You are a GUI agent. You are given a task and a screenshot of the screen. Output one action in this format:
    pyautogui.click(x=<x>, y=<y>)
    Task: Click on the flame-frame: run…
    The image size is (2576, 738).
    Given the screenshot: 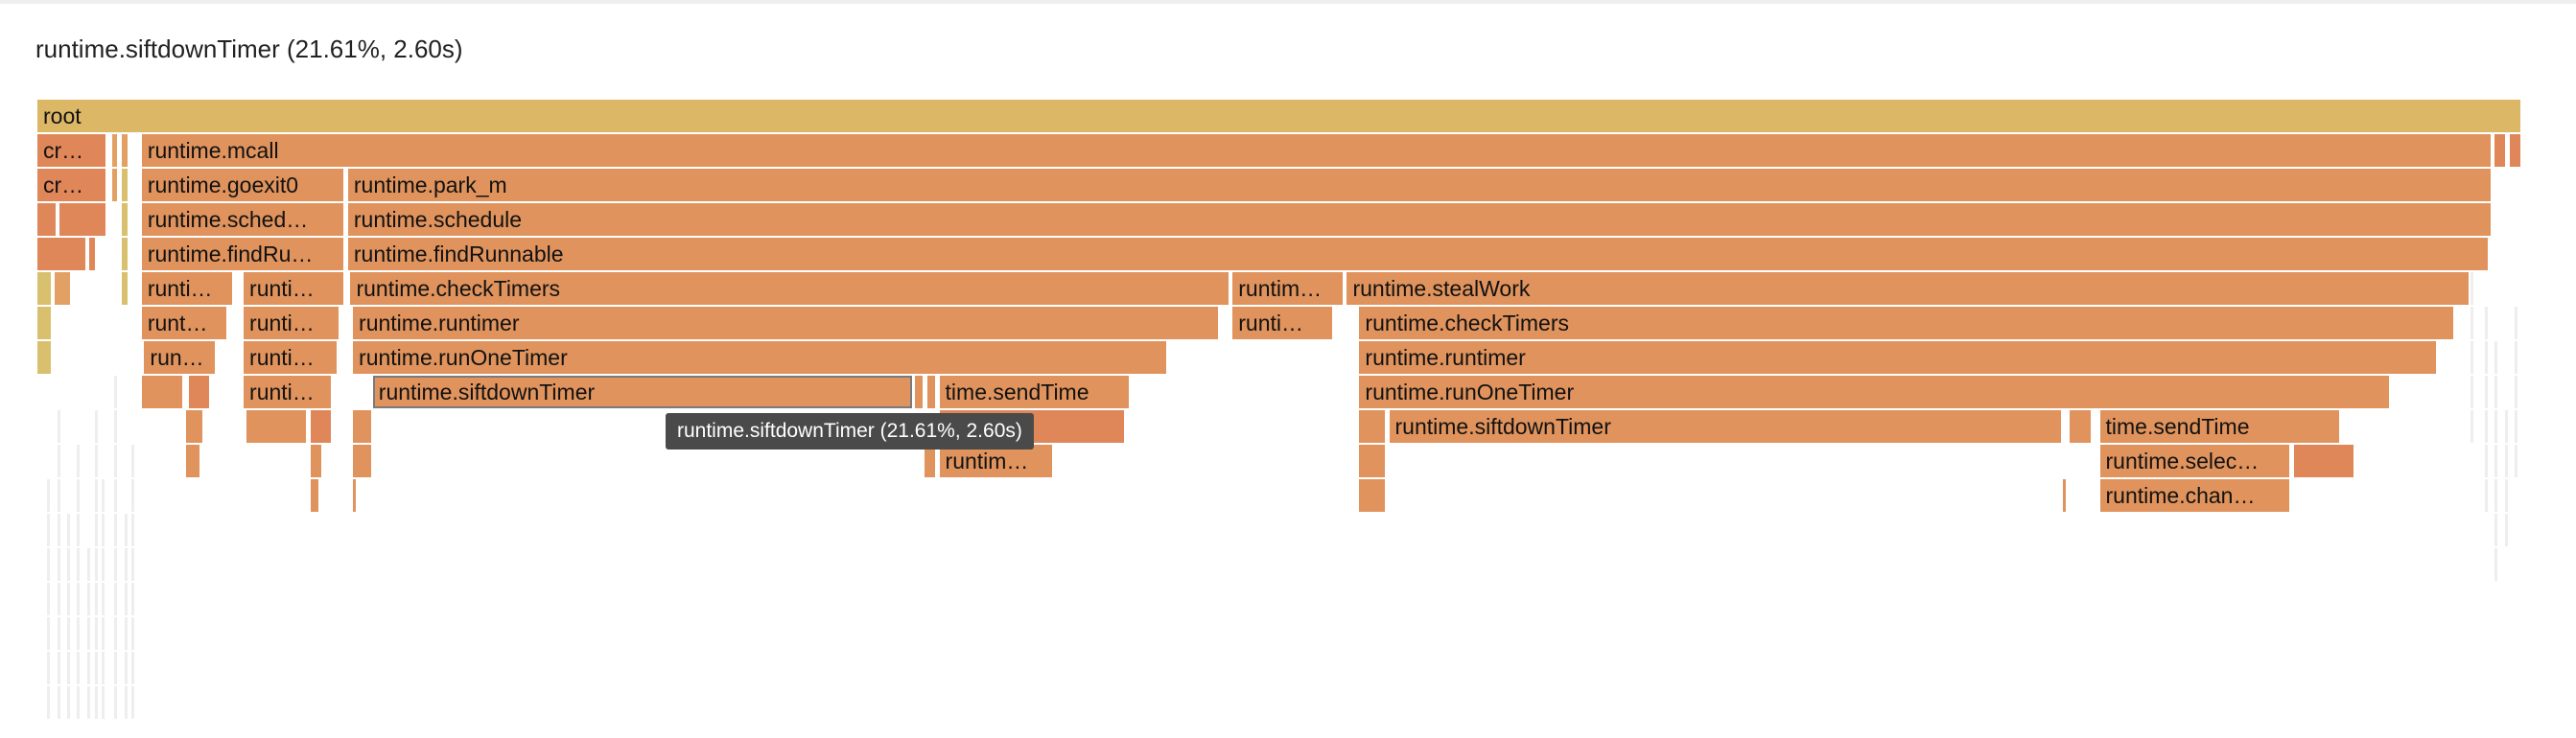 What is the action you would take?
    pyautogui.click(x=180, y=357)
    